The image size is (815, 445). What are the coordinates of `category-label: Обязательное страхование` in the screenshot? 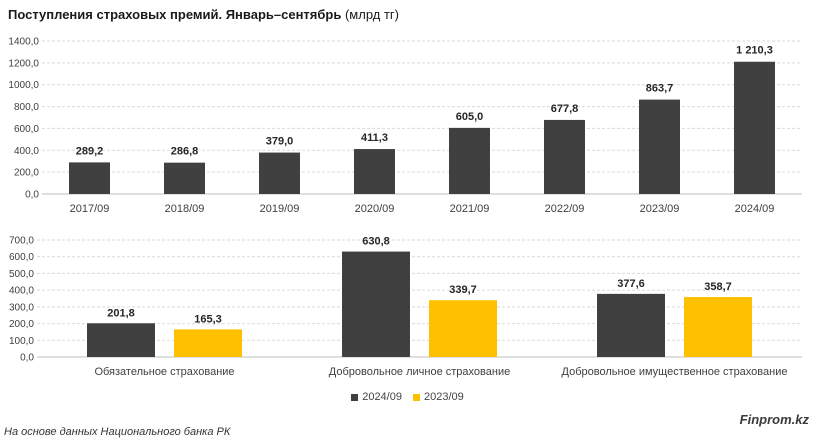 It's located at (164, 372).